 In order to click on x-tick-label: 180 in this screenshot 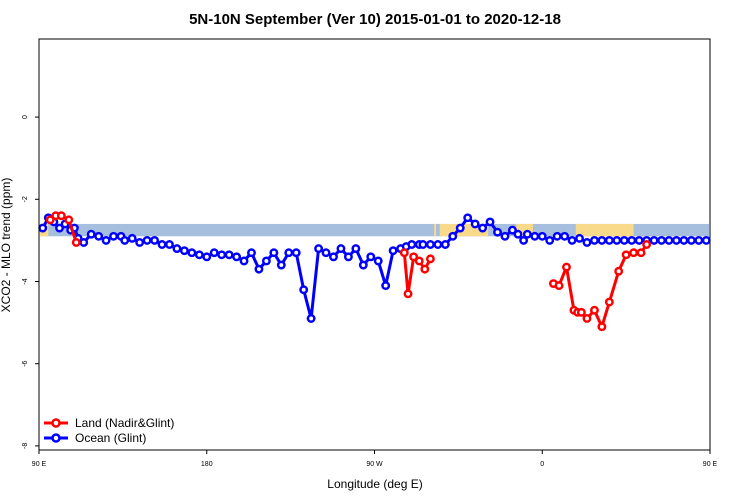, I will do `click(207, 464)`.